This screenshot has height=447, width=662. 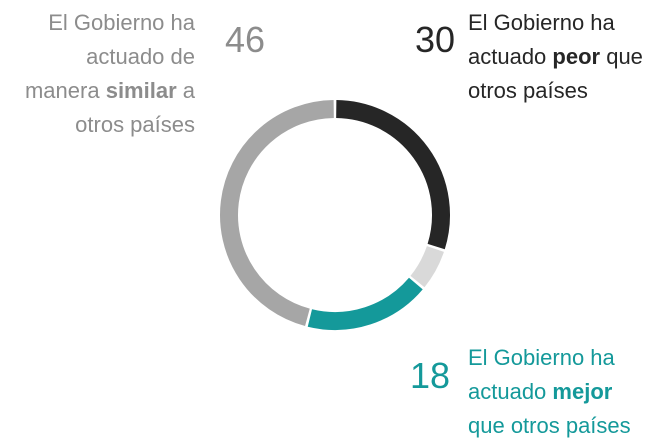 I want to click on label-part: que, so click(x=621, y=56).